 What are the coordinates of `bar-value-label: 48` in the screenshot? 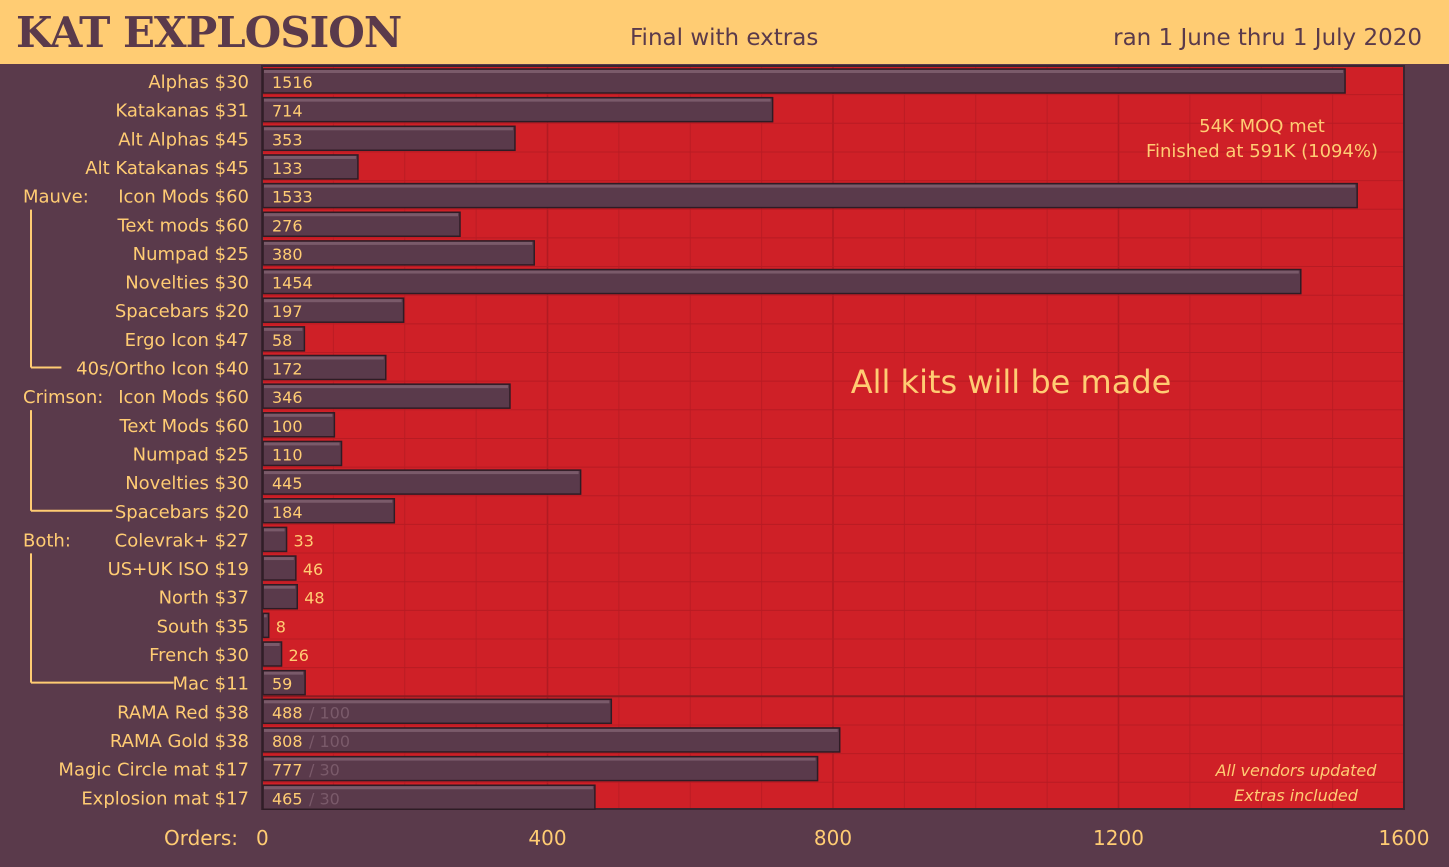 It's located at (314, 598).